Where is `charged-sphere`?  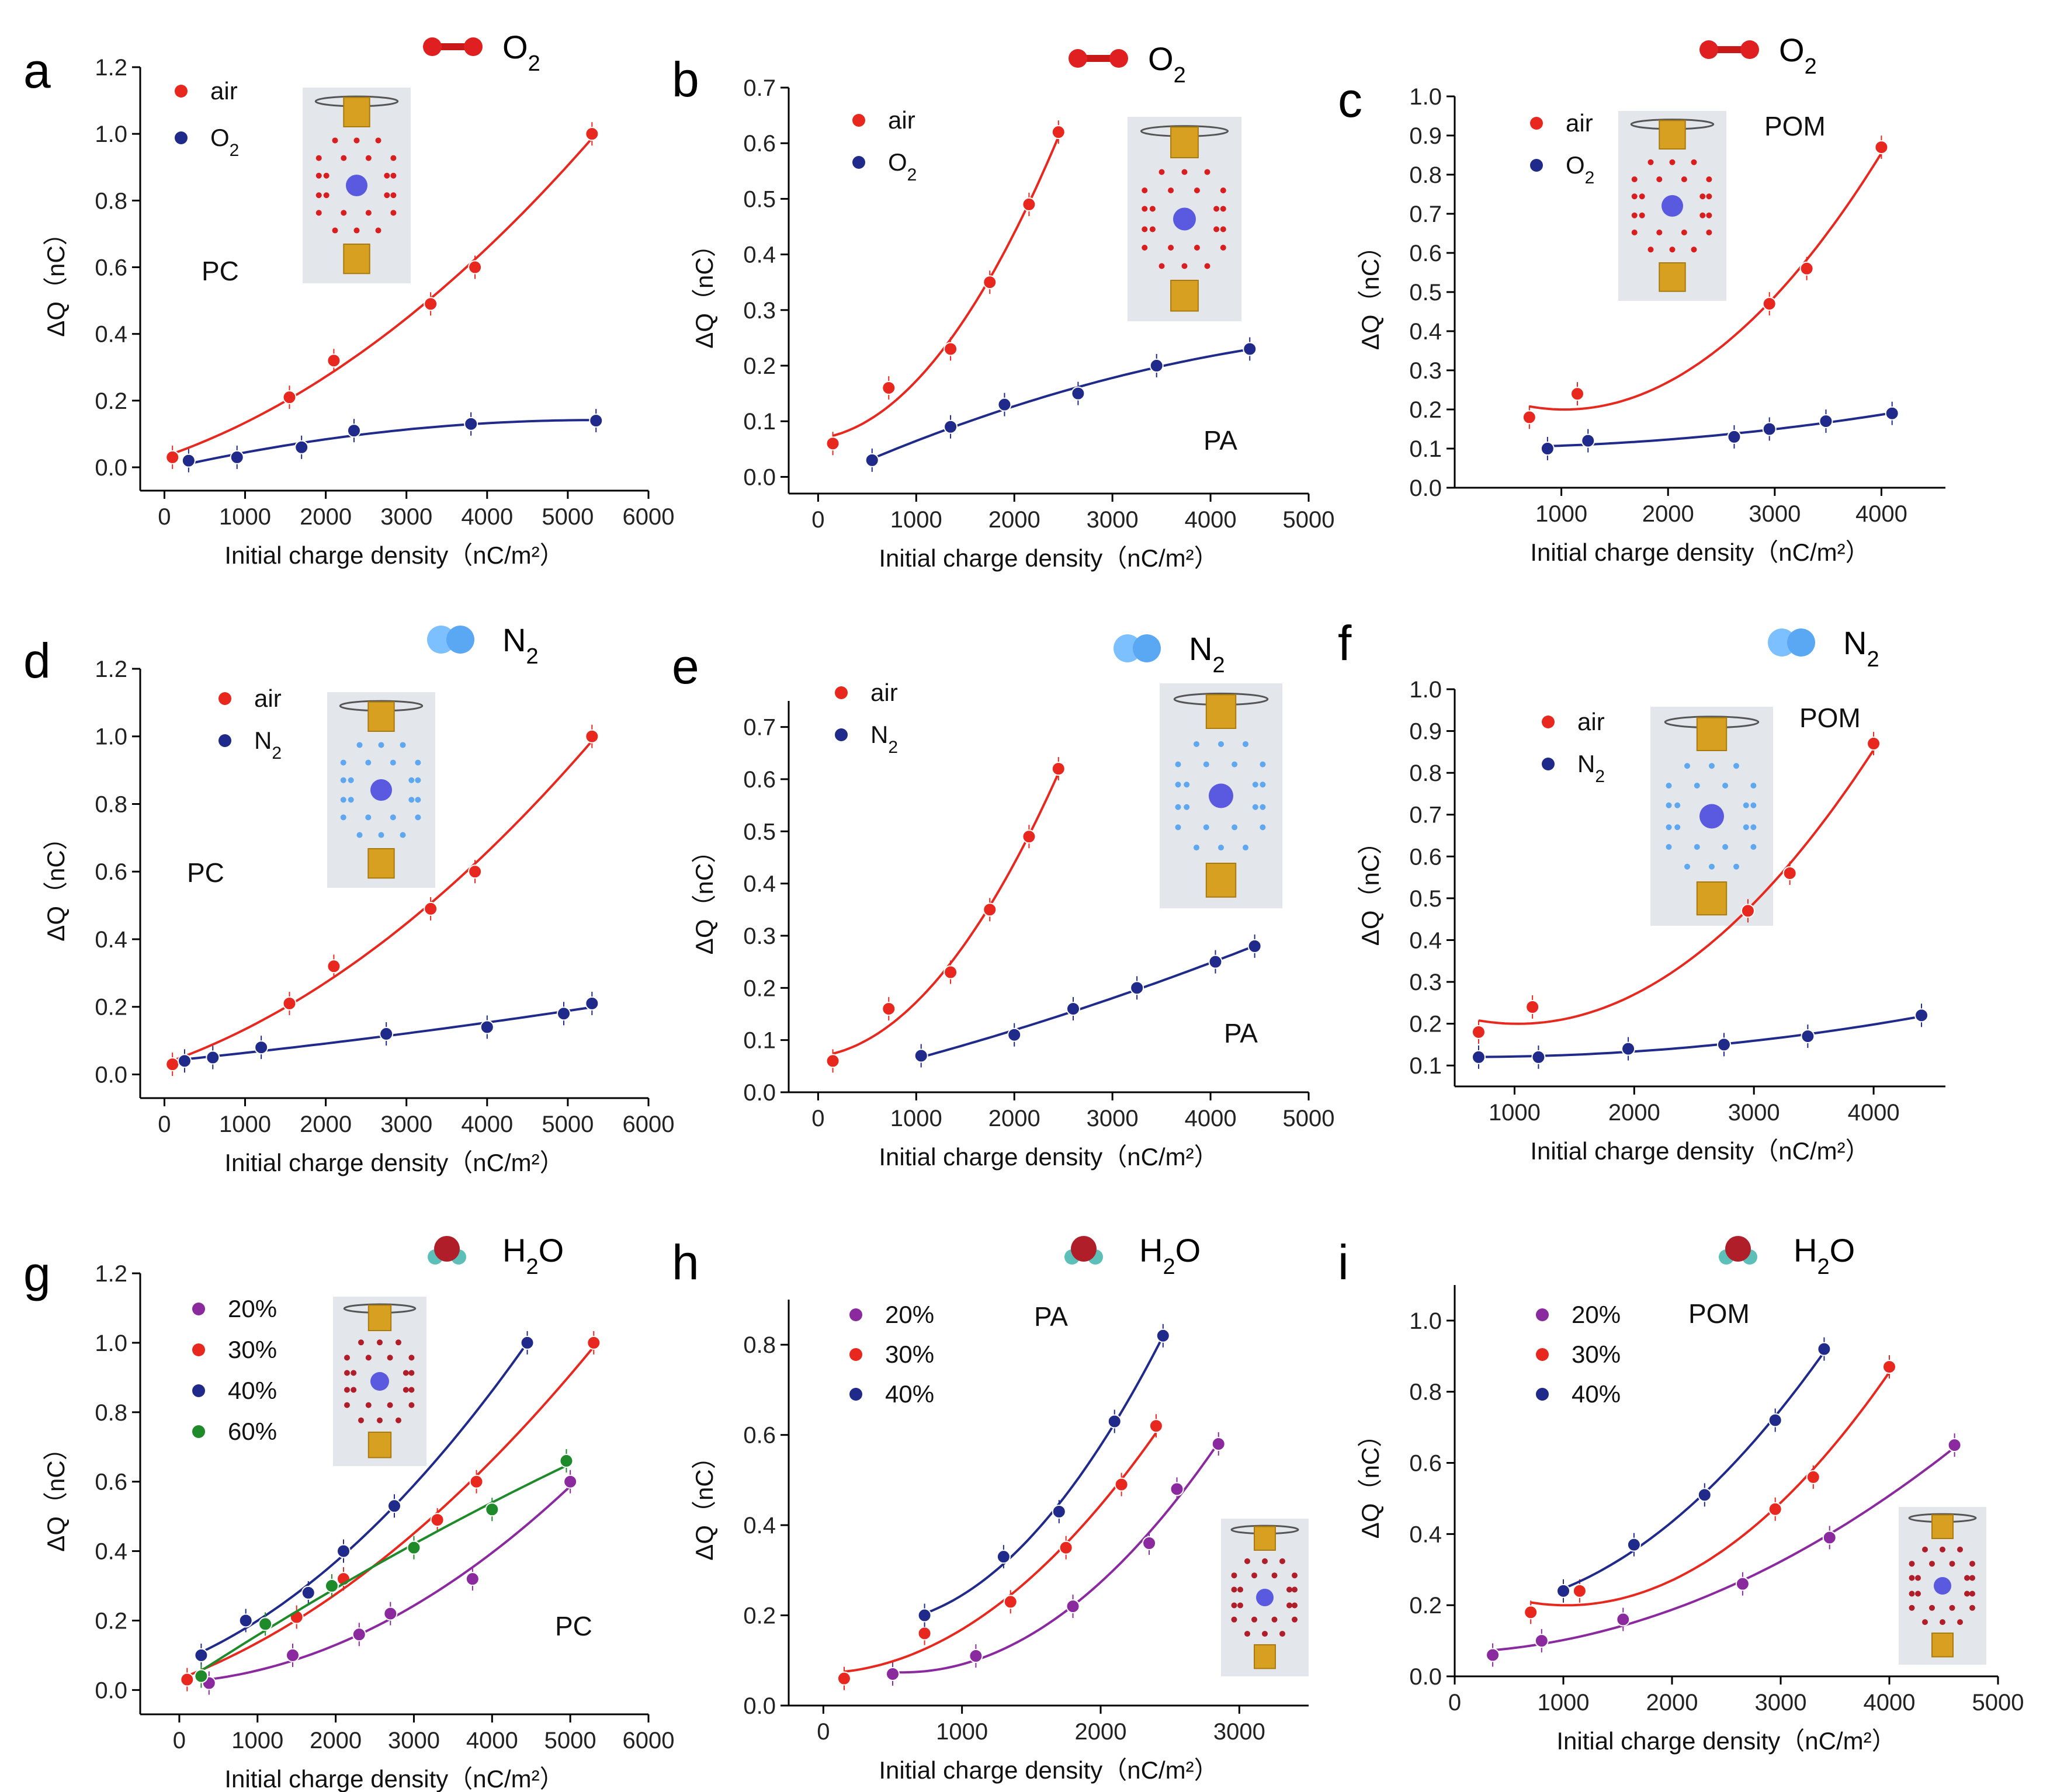 charged-sphere is located at coordinates (1712, 816).